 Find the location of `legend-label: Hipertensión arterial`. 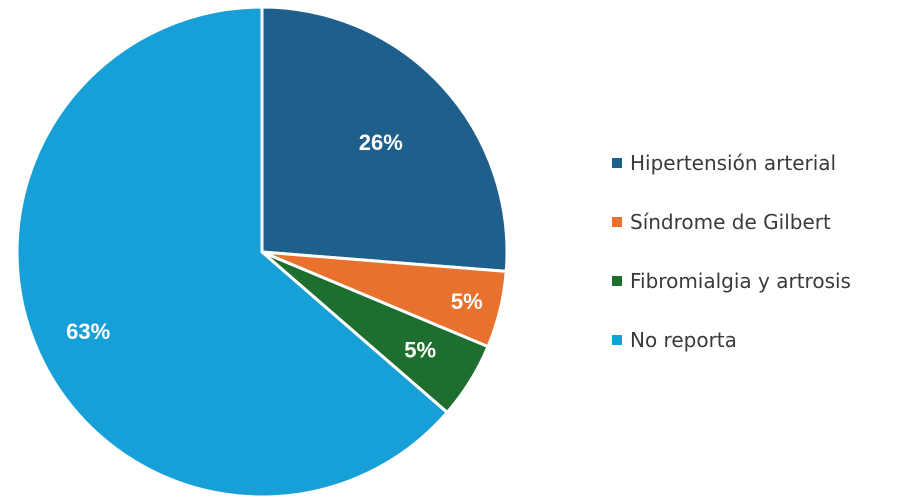

legend-label: Hipertensión arterial is located at coordinates (733, 162).